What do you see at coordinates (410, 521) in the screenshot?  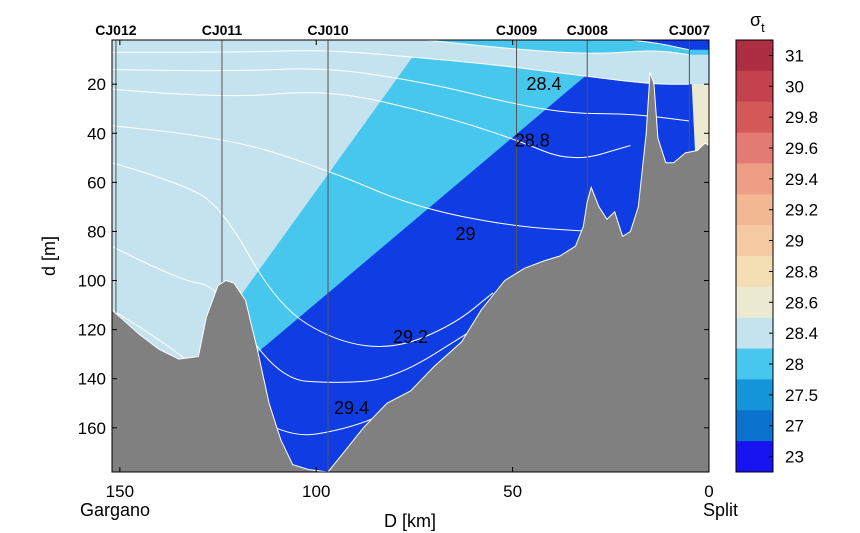 I see `x-axis-title: D [km]` at bounding box center [410, 521].